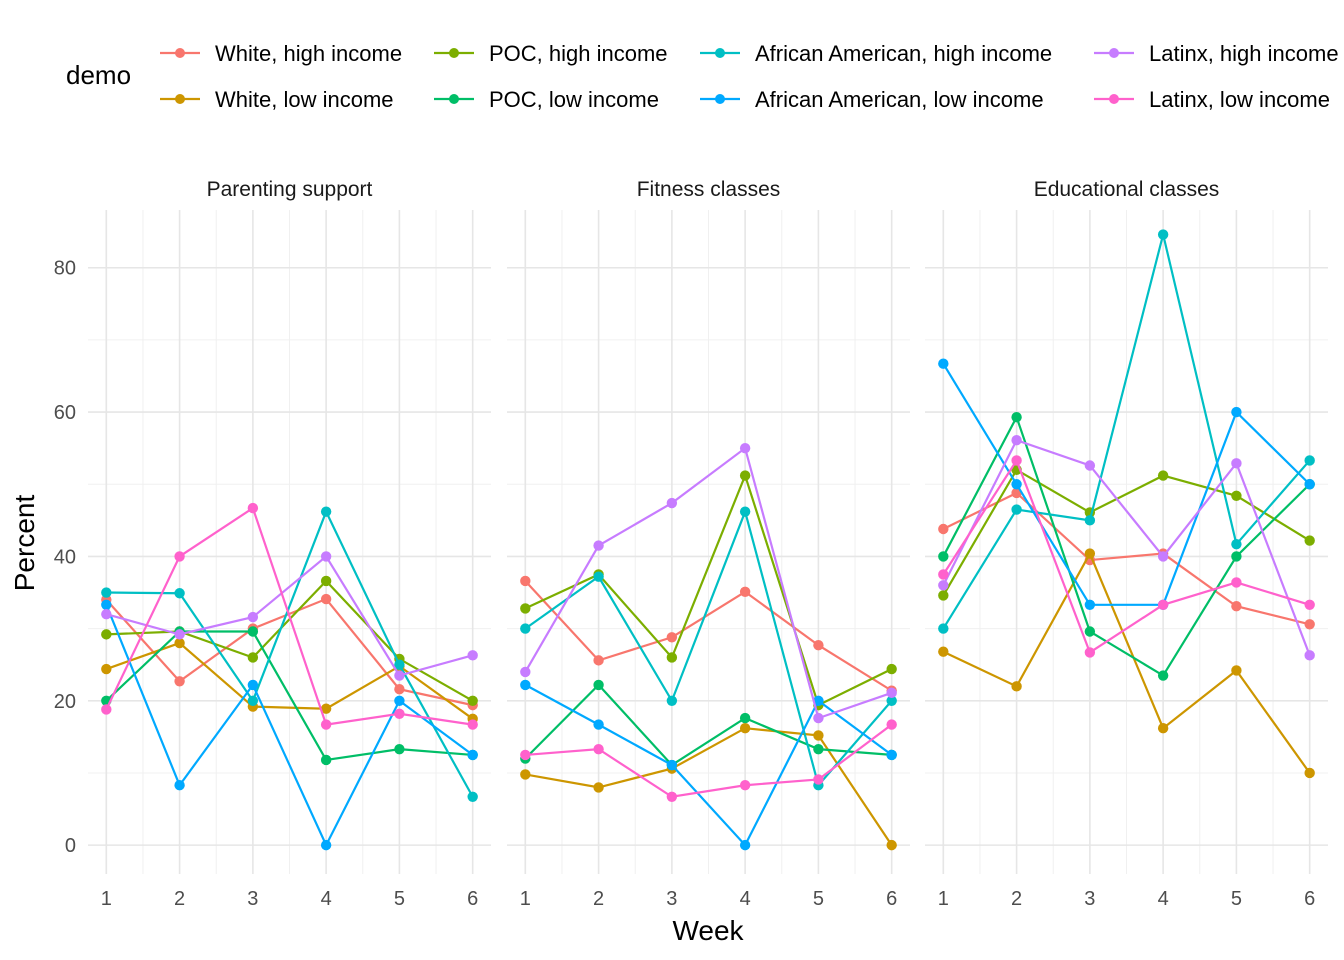 The height and width of the screenshot is (960, 1344). Describe the element at coordinates (399, 899) in the screenshot. I see `x-tick-label: 5` at that location.